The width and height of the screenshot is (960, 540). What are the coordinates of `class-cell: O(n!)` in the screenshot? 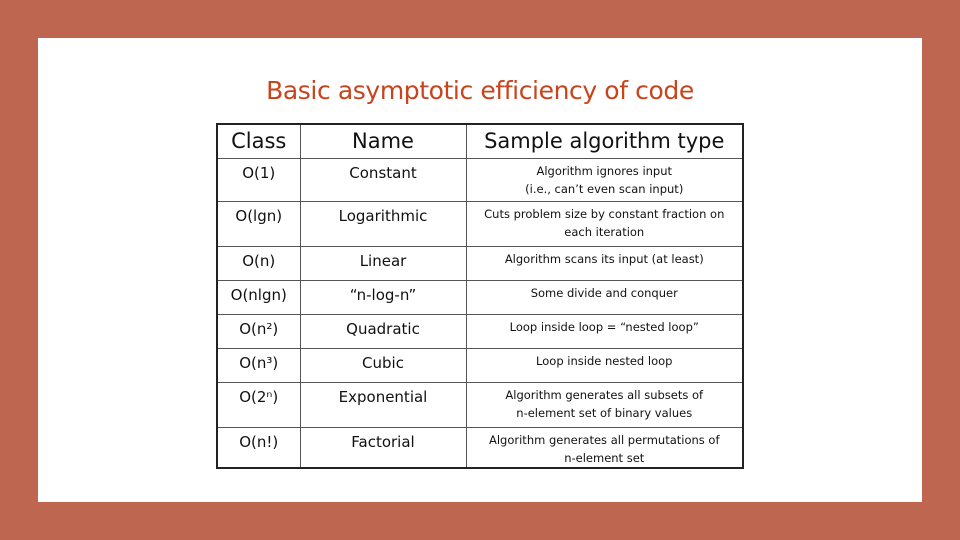 It's located at (258, 448).